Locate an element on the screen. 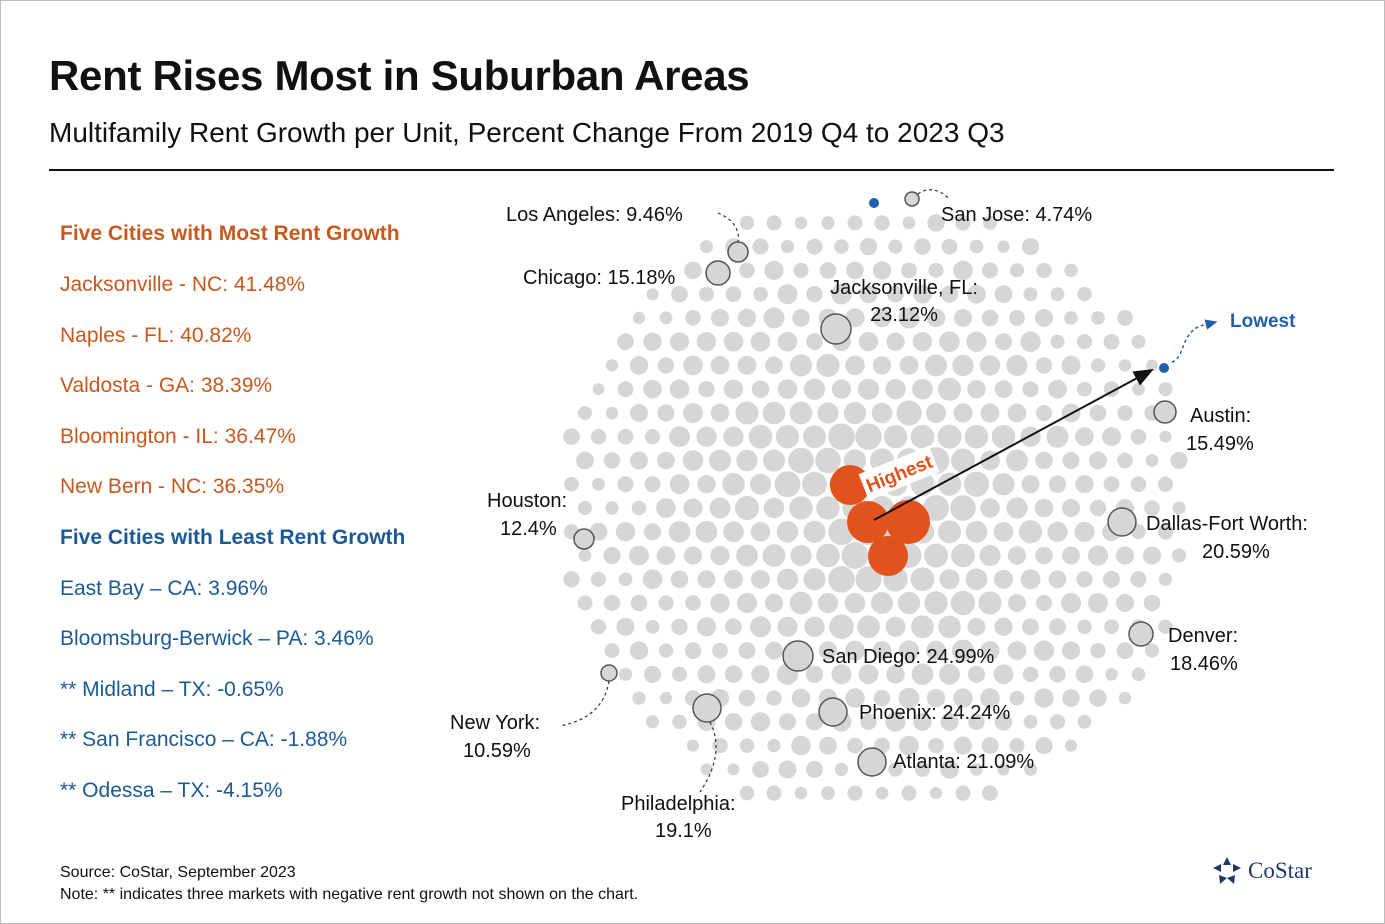 The image size is (1385, 924). metro-label: San Jose: 4.74% is located at coordinates (1016, 215).